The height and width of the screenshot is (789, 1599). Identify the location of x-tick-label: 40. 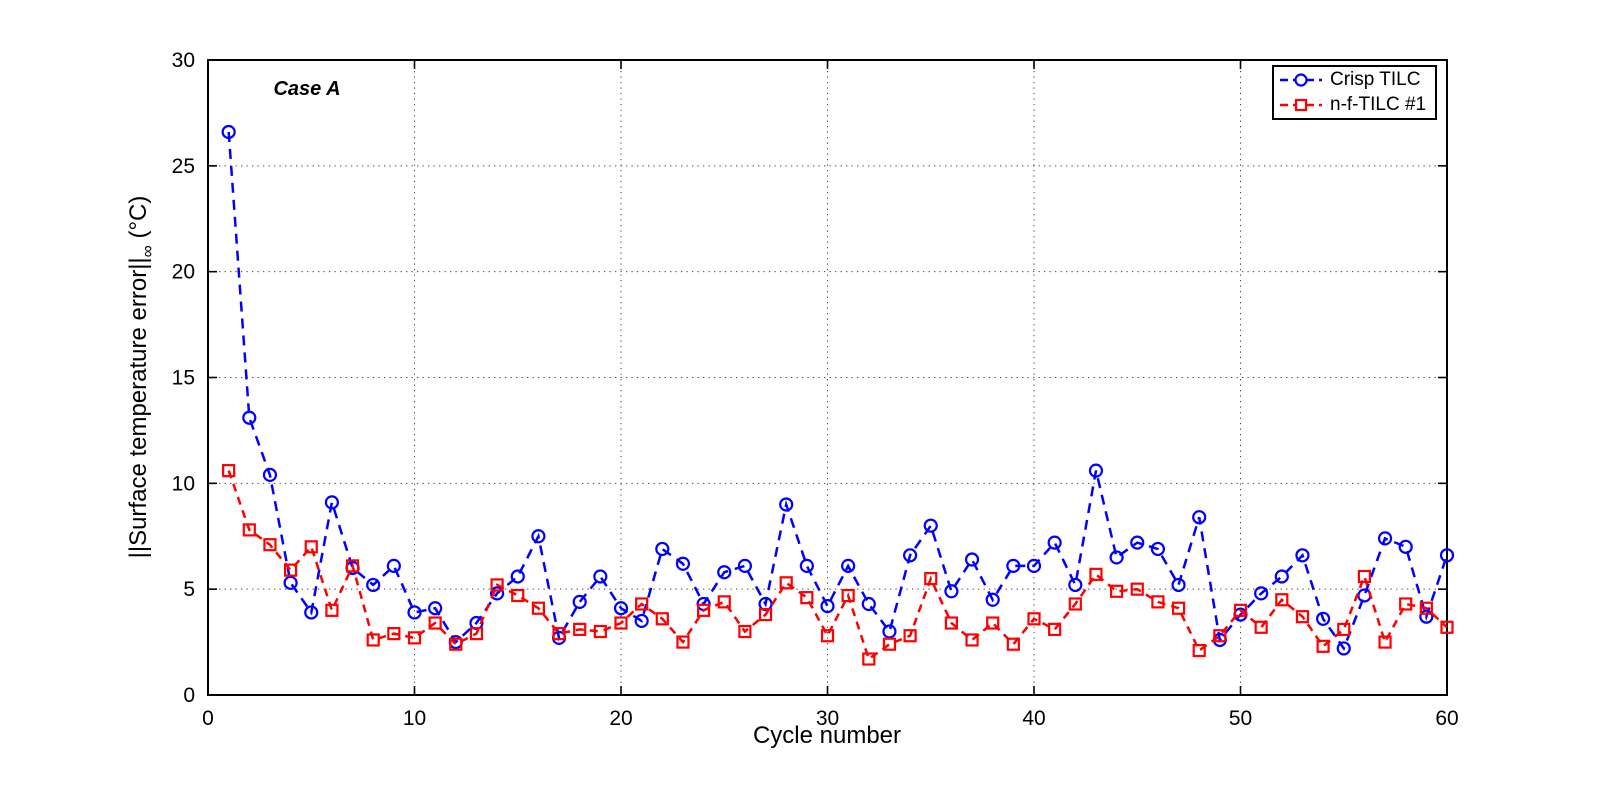
(1033, 718).